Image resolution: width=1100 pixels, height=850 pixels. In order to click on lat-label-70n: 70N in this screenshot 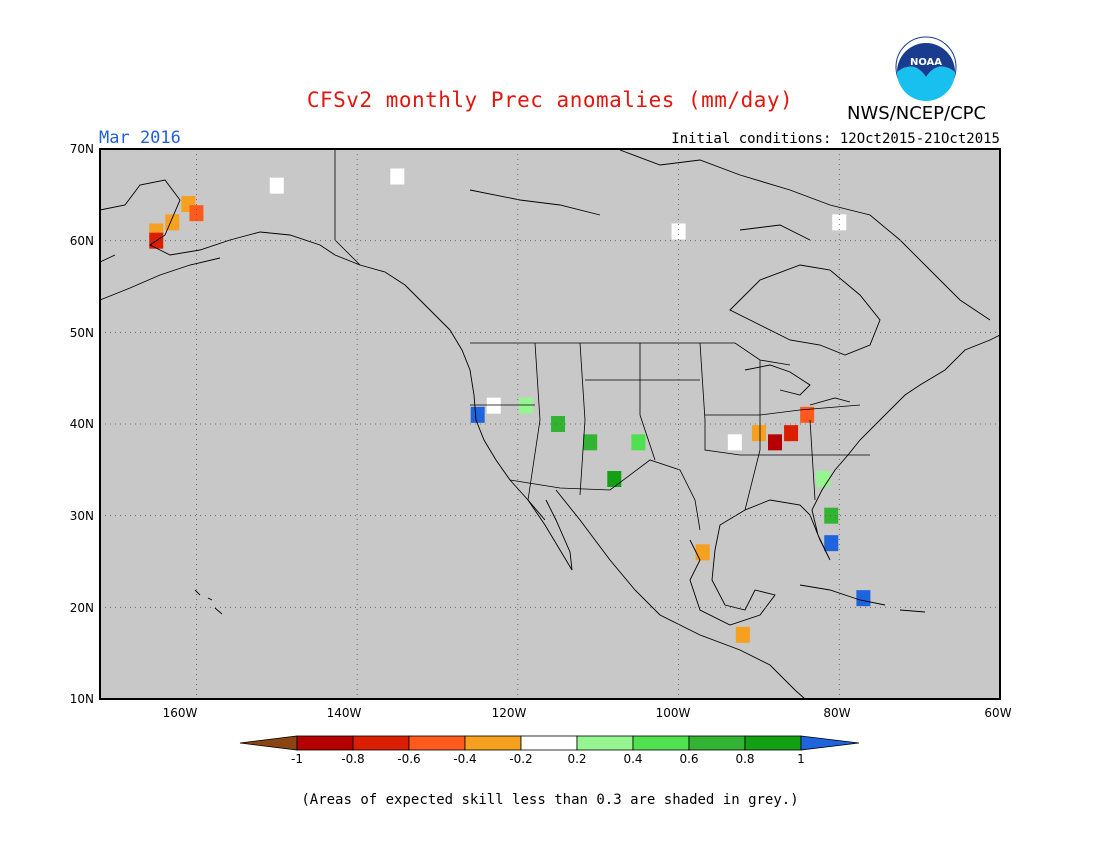, I will do `click(82, 149)`.